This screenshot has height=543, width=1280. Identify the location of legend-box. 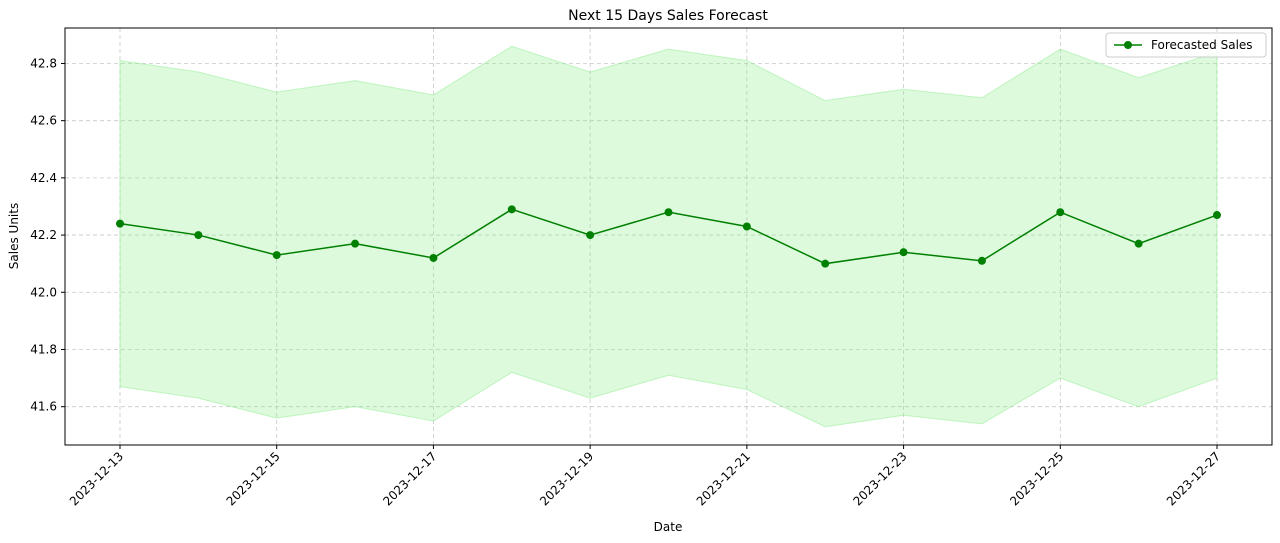
(1186, 45).